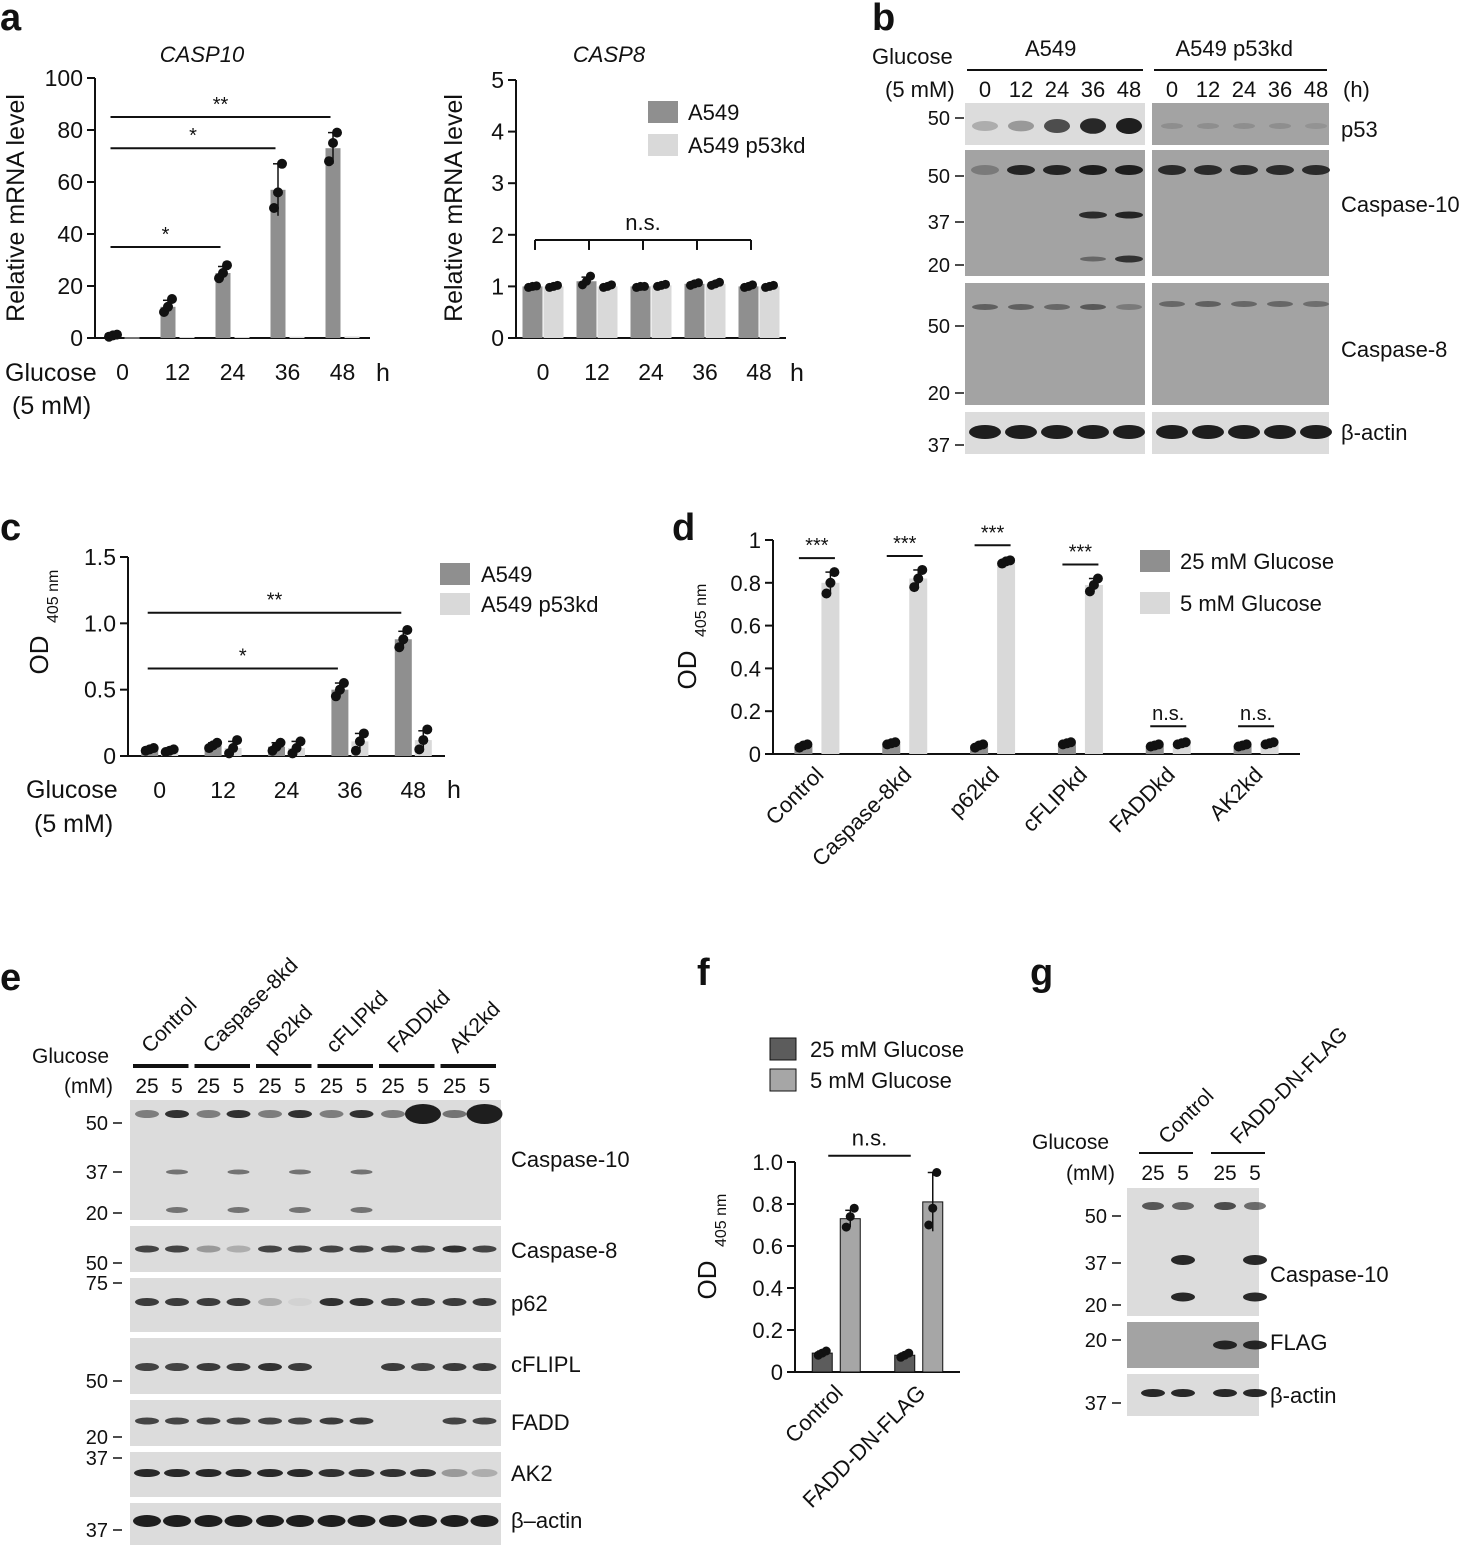  I want to click on blot-label: Glucose, so click(1070, 1142).